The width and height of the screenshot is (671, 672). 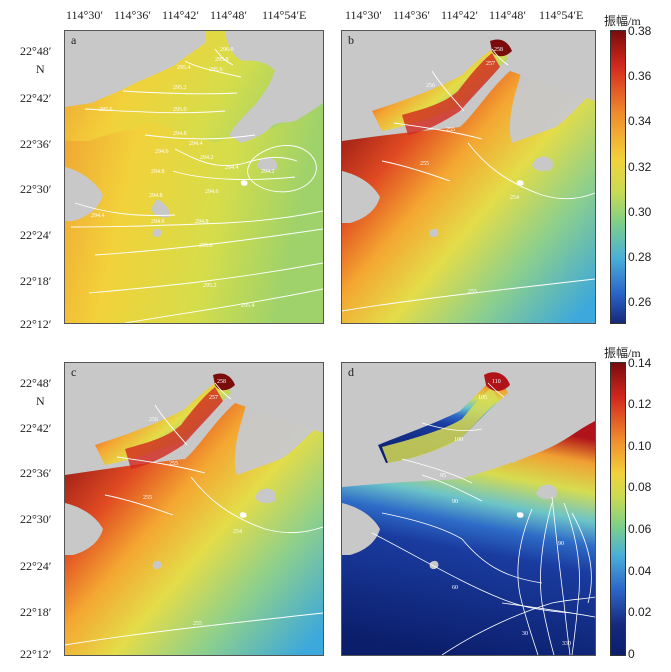 I want to click on contour-label: 105, so click(x=482, y=398).